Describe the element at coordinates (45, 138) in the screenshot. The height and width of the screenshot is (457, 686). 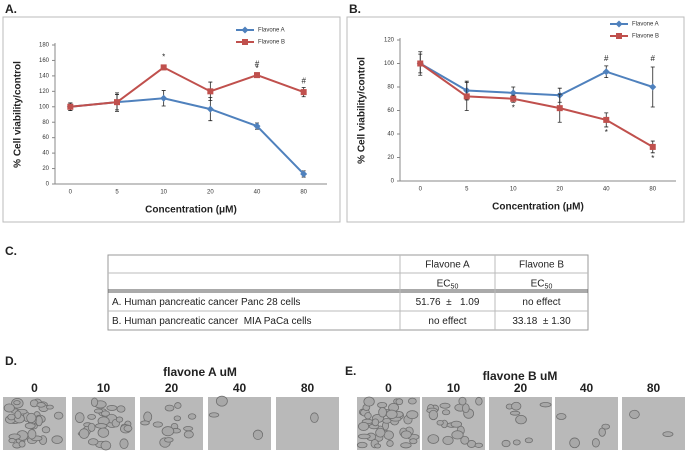
I see `y-tick-label: 60` at that location.